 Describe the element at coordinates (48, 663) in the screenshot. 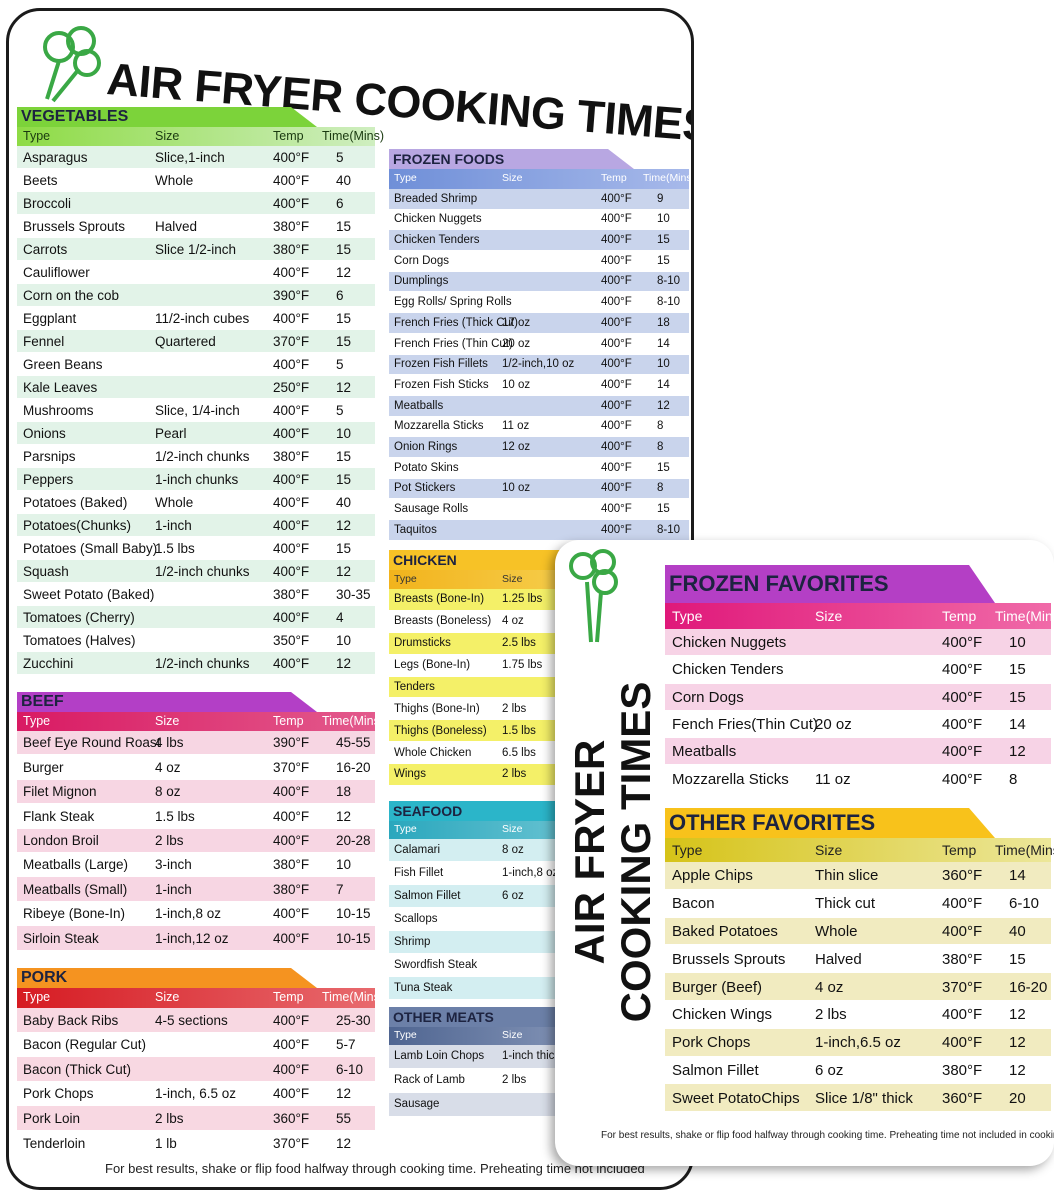

I see `food-type: Zucchini` at that location.